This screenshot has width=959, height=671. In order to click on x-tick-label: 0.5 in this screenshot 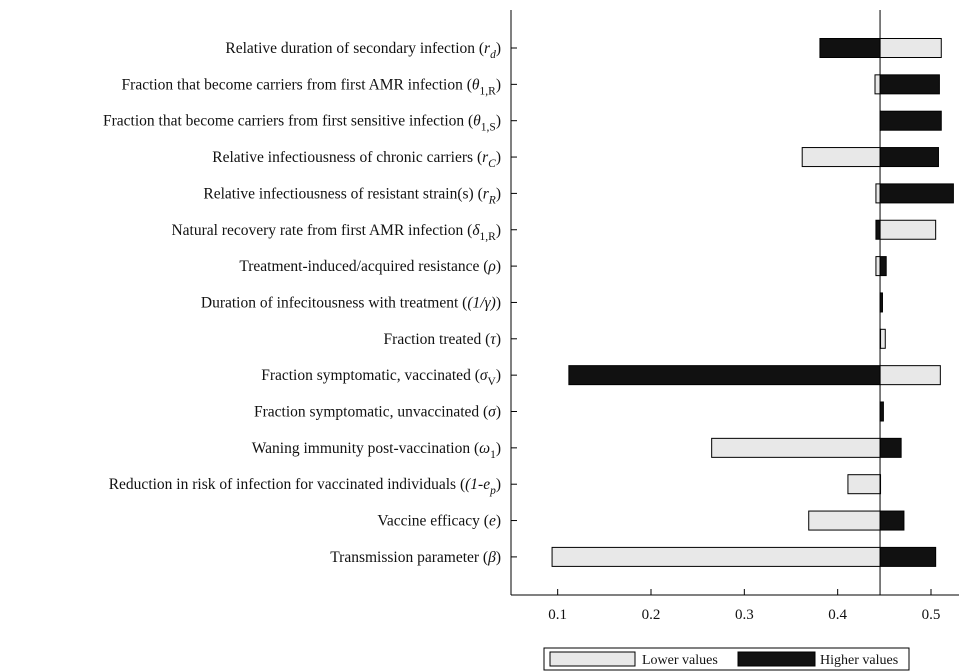, I will do `click(931, 615)`.